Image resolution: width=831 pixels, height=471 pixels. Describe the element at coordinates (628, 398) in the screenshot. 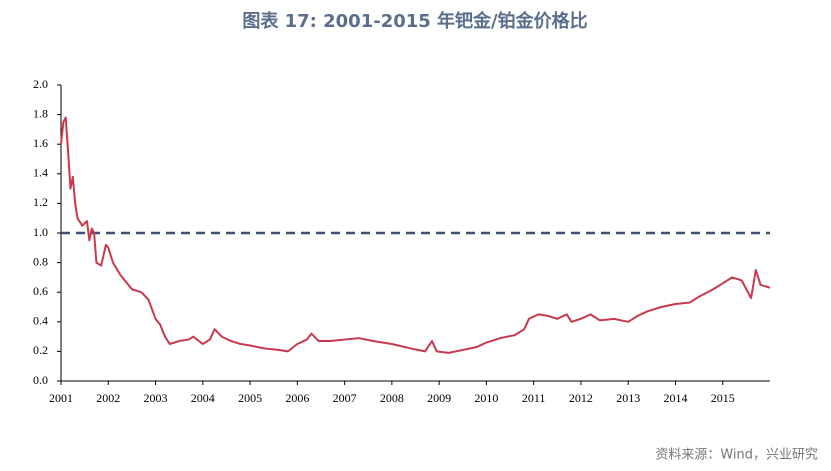

I see `x-tick-label: 2013` at that location.